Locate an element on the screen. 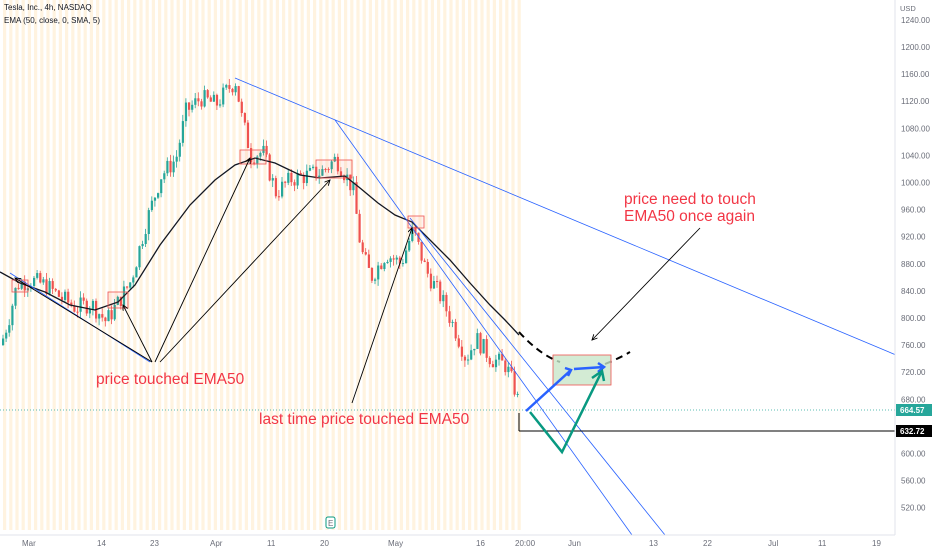  time-axis: Mar 14 23 Apr 11 20 May 16 20:00 Jun 13 22 Jul 11 19 E is located at coordinates (466, 533).